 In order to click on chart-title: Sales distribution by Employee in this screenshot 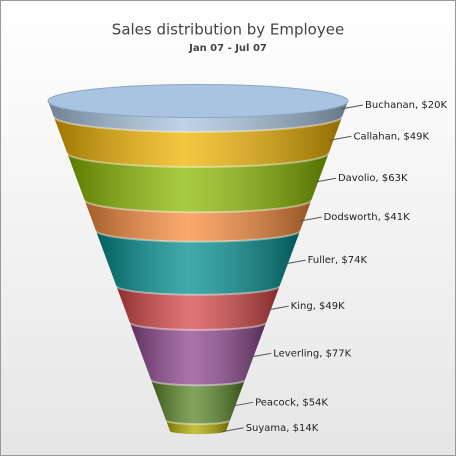, I will do `click(228, 30)`.